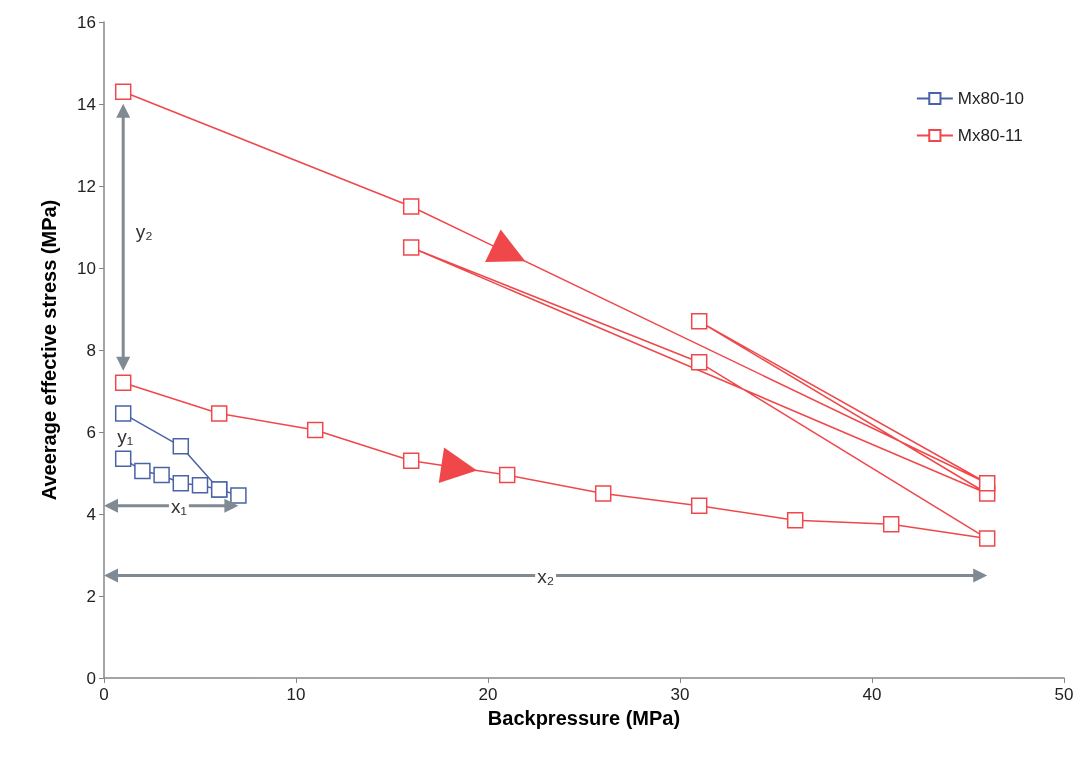  What do you see at coordinates (1064, 694) in the screenshot?
I see `x-tick-label: 50` at bounding box center [1064, 694].